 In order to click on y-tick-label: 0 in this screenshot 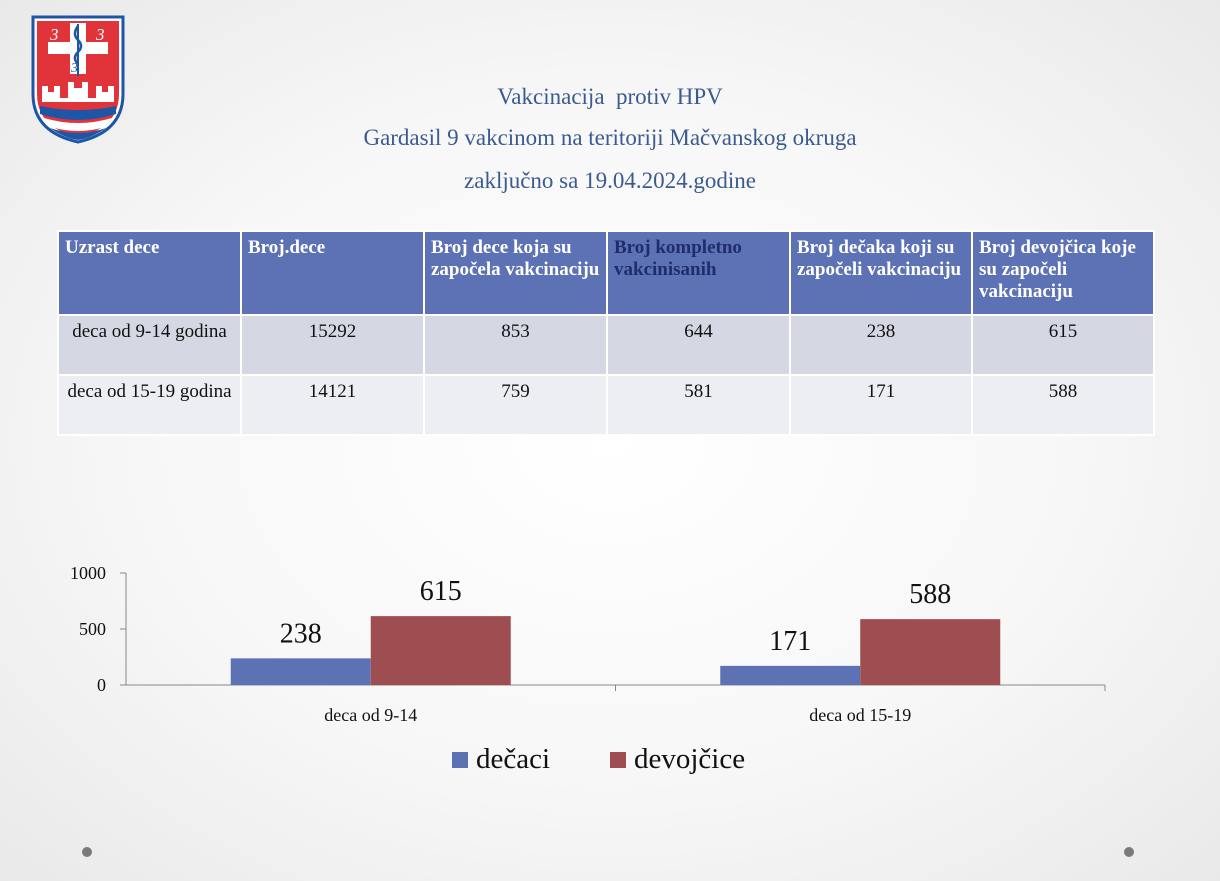, I will do `click(101, 685)`.